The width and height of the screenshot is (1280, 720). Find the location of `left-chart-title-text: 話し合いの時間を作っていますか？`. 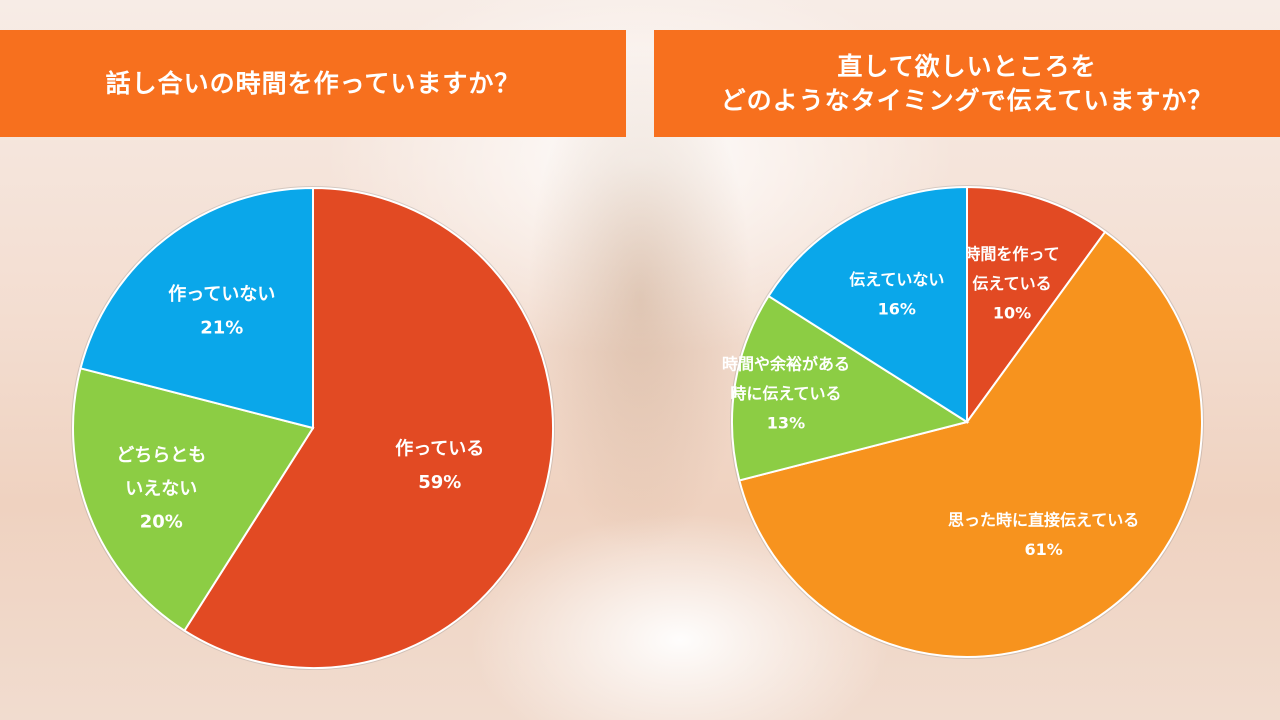

left-chart-title-text: 話し合いの時間を作っていますか？ is located at coordinates (313, 83).